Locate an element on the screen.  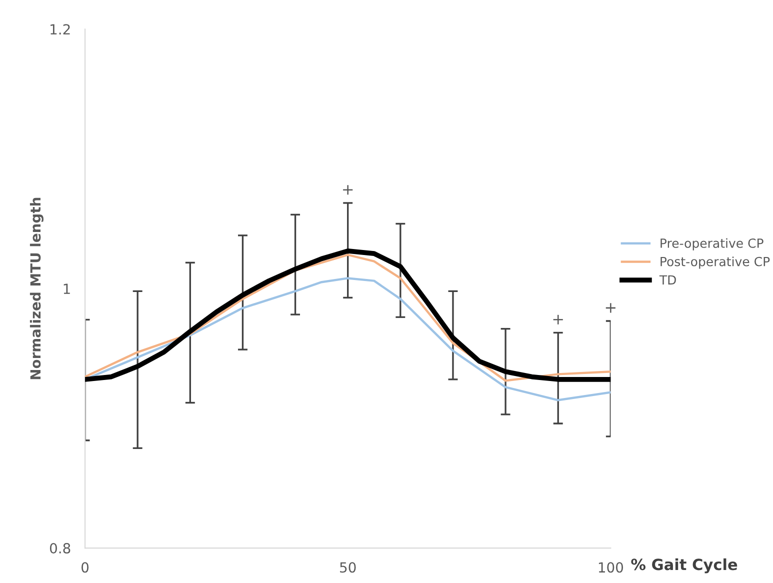
y-tick-label: 1 is located at coordinates (67, 289).